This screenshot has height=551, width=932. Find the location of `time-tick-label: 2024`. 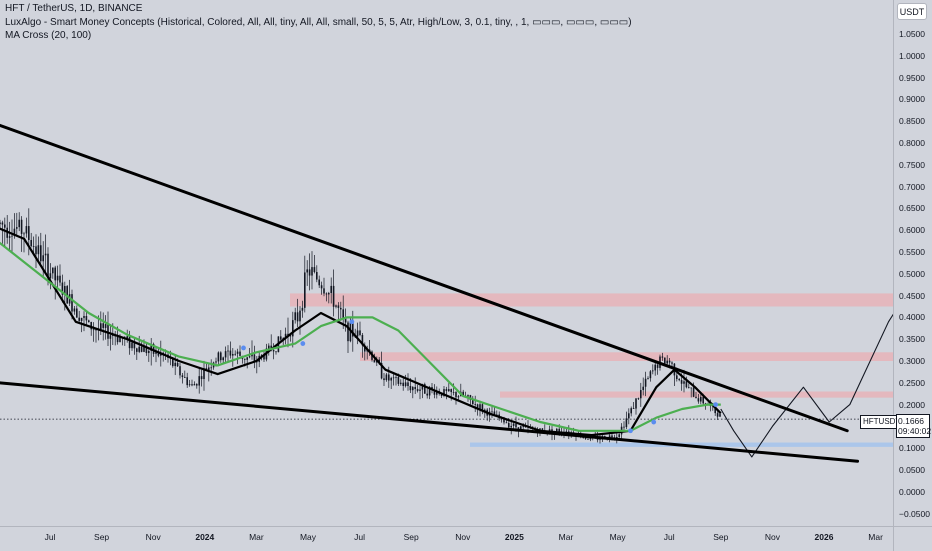

time-tick-label: 2024 is located at coordinates (205, 537).